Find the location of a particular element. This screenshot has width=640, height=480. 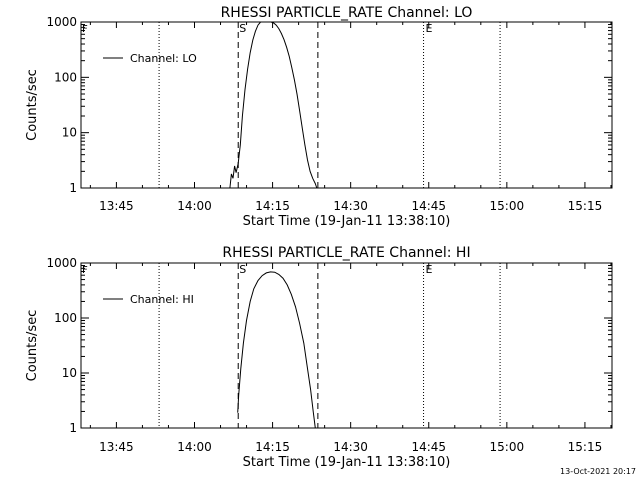

legend-label: Channel: HI is located at coordinates (162, 299).